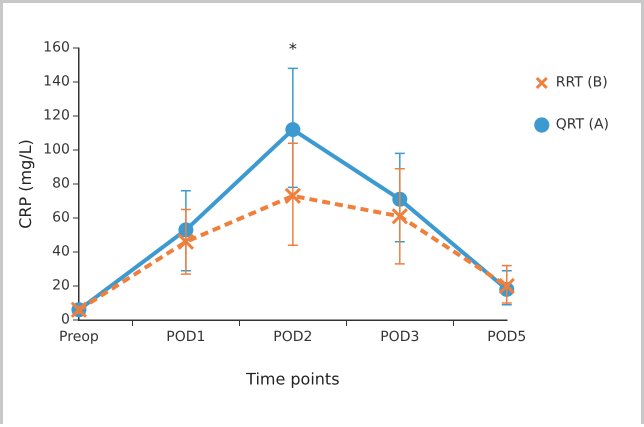 This screenshot has height=427, width=644. I want to click on x-tick-label: POD5, so click(506, 337).